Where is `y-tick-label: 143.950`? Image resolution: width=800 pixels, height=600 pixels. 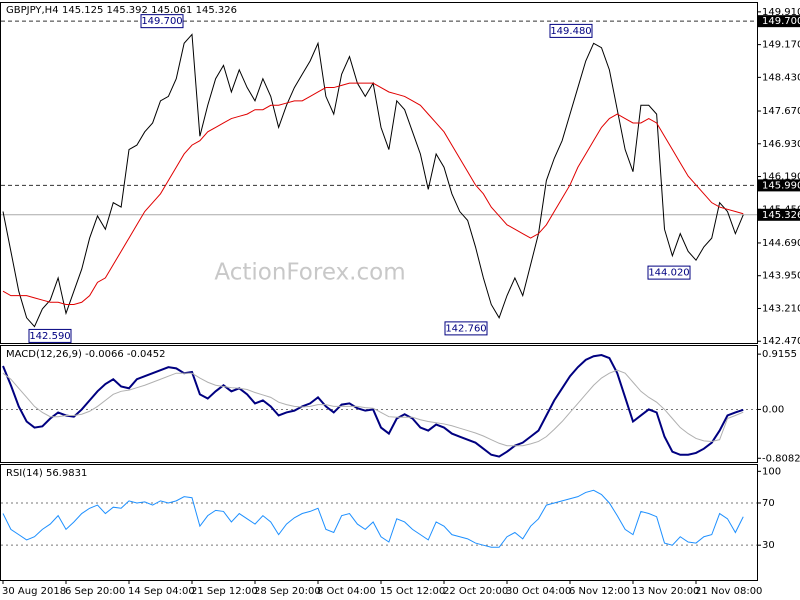
y-tick-label: 143.950 is located at coordinates (781, 276).